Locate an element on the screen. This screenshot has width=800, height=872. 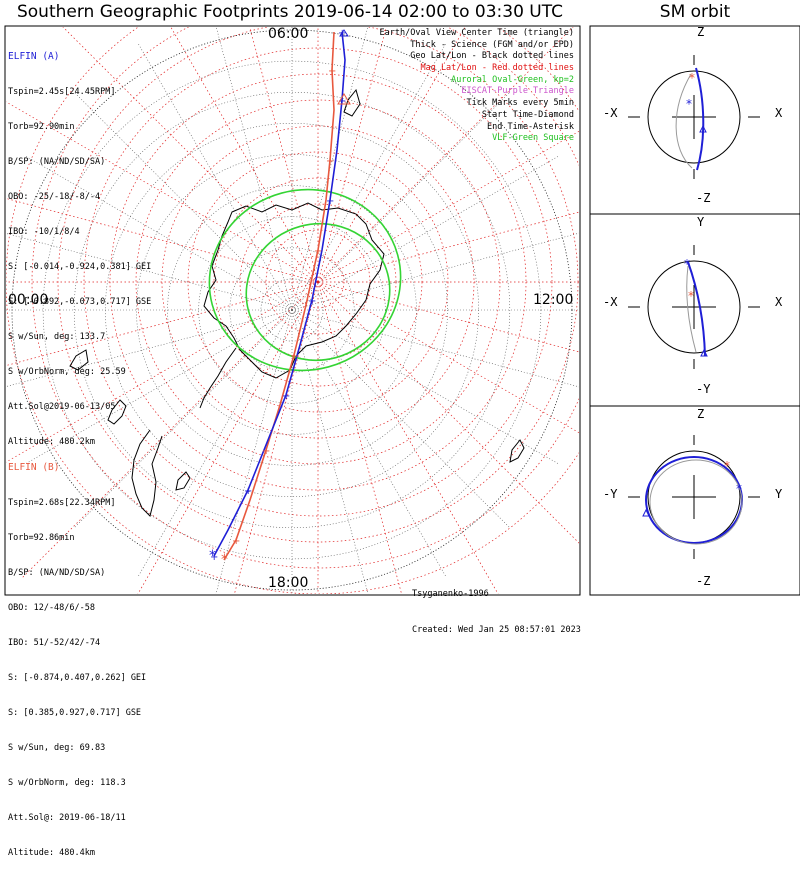
sm3-bottom-label: -Z is located at coordinates (703, 581).